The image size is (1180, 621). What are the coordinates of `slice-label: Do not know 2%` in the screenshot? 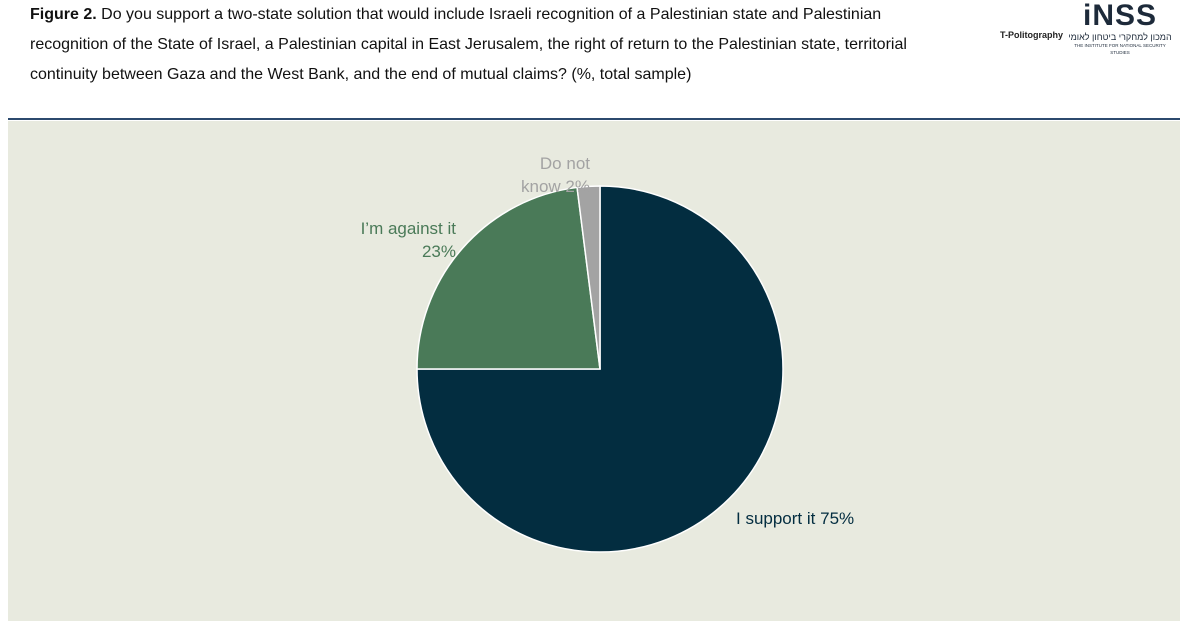 It's located at (549, 175).